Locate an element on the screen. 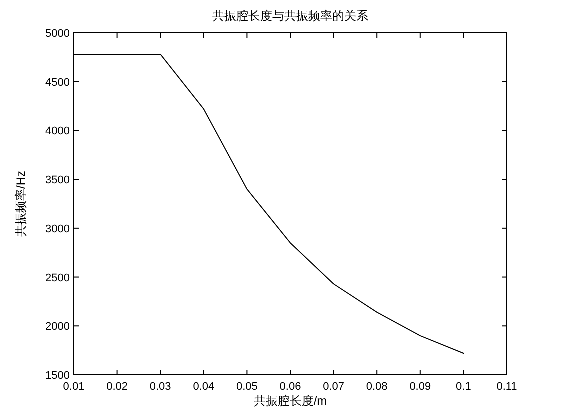  x-tick-label: 0.07 is located at coordinates (334, 387).